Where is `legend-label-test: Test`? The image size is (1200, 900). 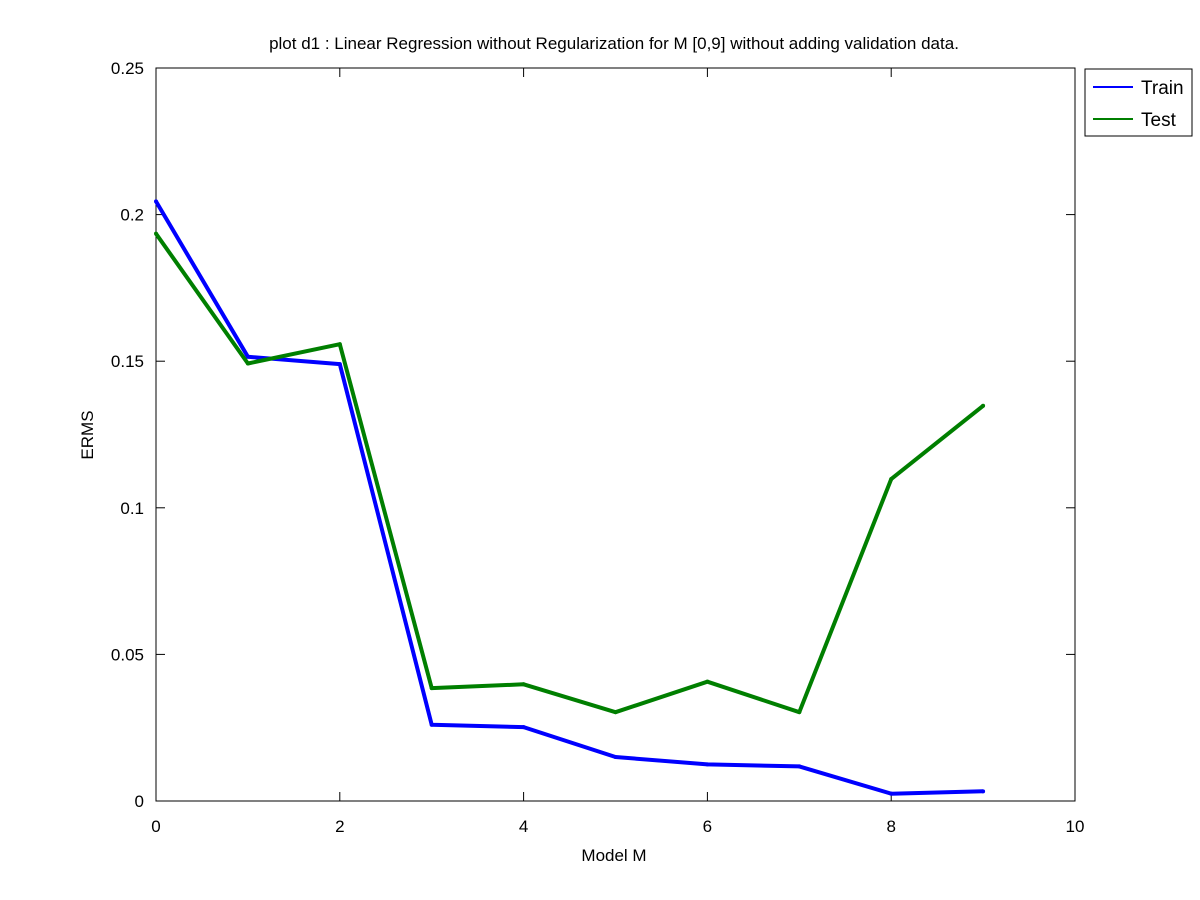 legend-label-test: Test is located at coordinates (1159, 120).